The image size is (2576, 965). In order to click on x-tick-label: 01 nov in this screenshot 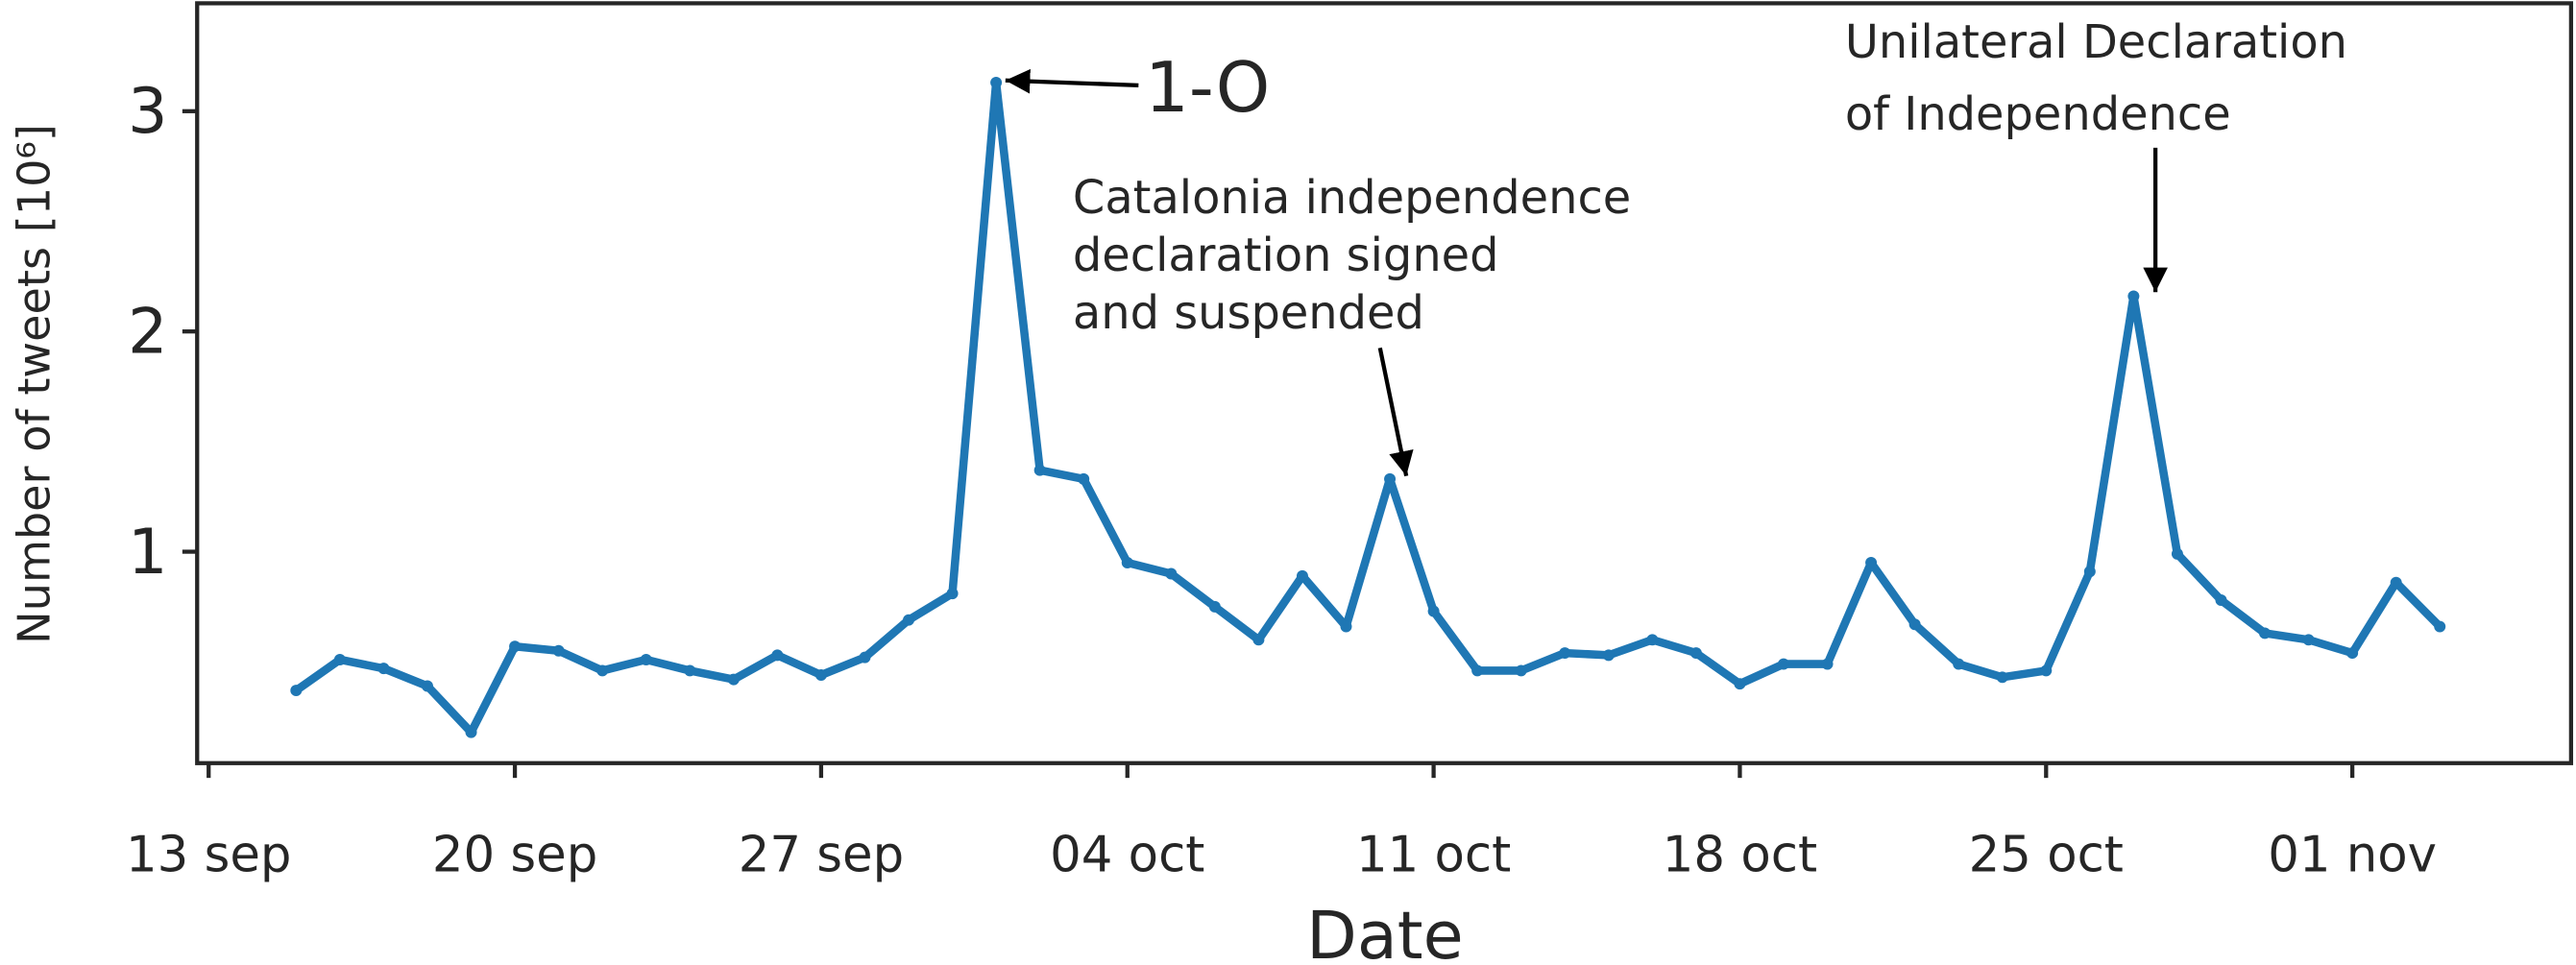, I will do `click(2353, 855)`.